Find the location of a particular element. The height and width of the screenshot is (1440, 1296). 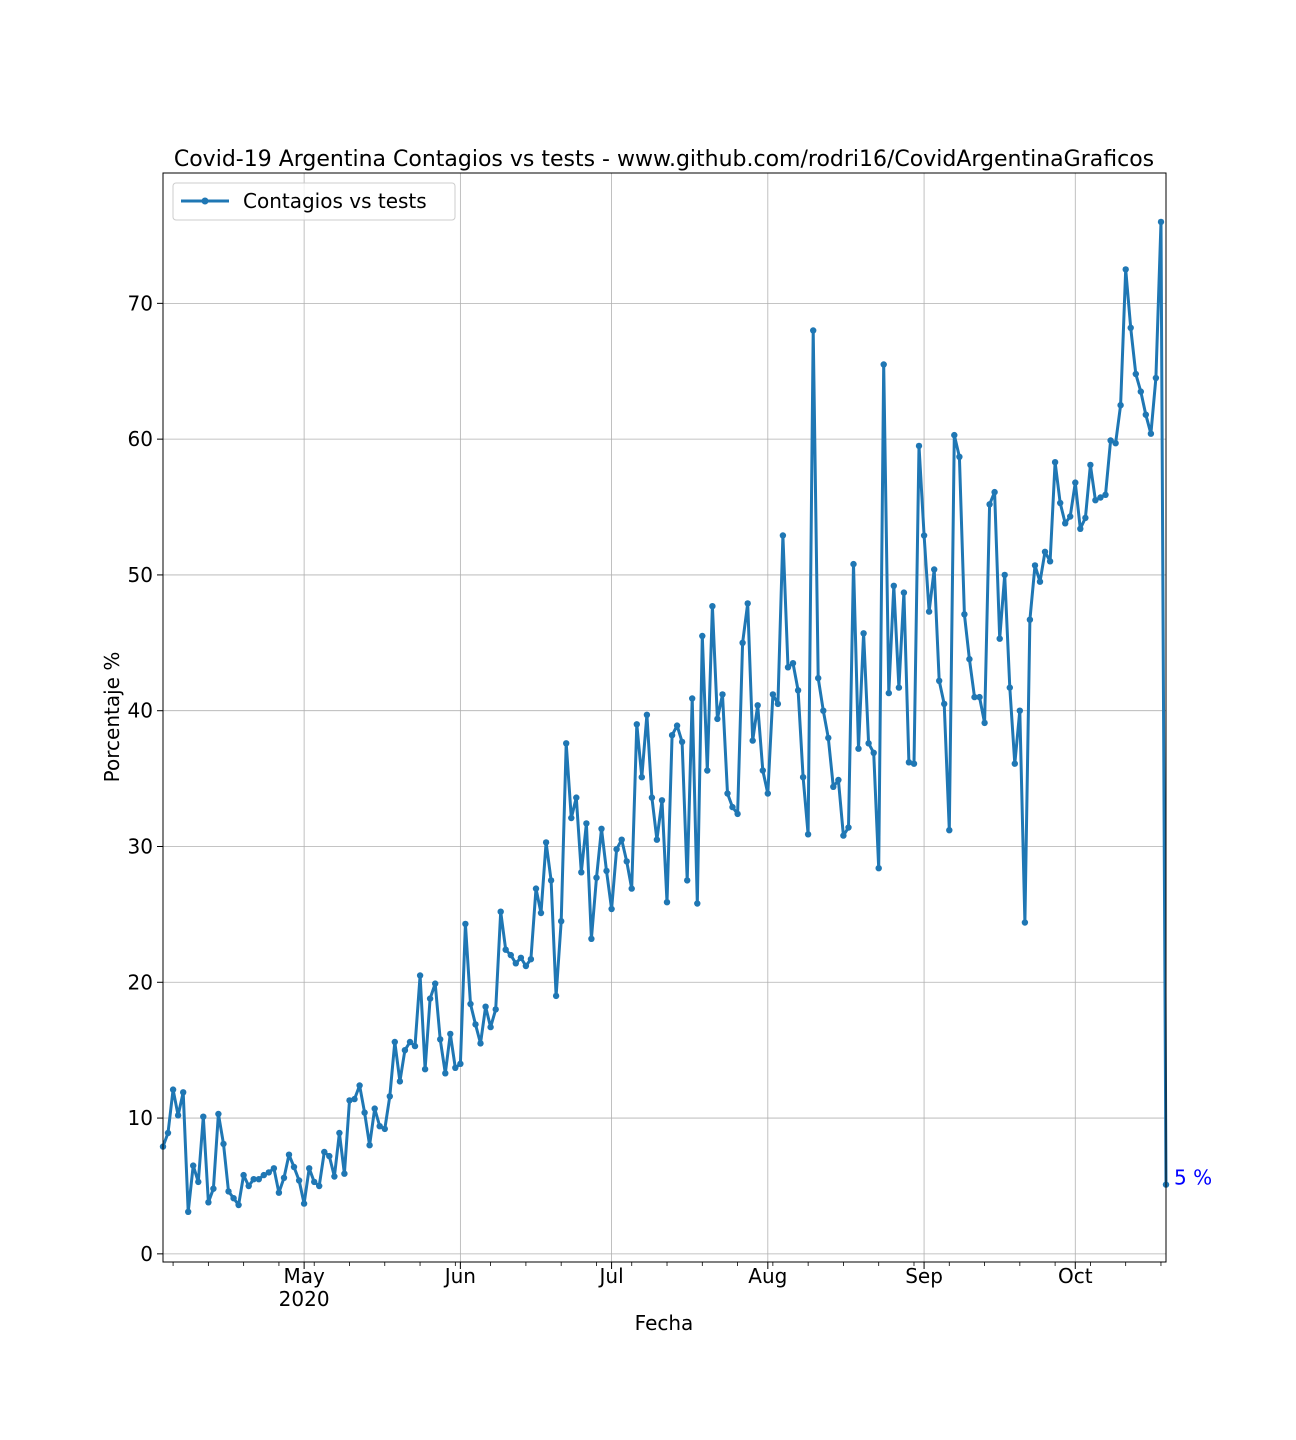

y-tick-label: 70 is located at coordinates (140, 303).